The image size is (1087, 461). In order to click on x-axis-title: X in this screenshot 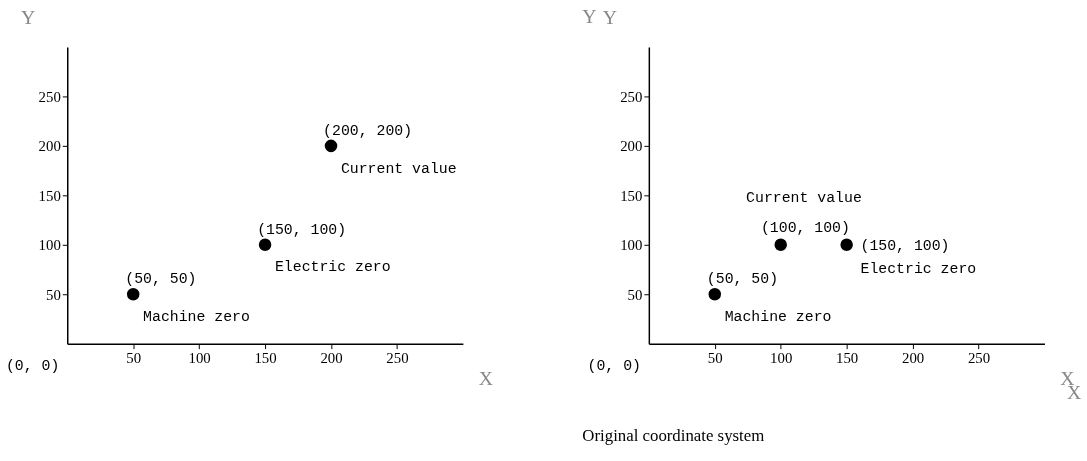, I will do `click(486, 377)`.